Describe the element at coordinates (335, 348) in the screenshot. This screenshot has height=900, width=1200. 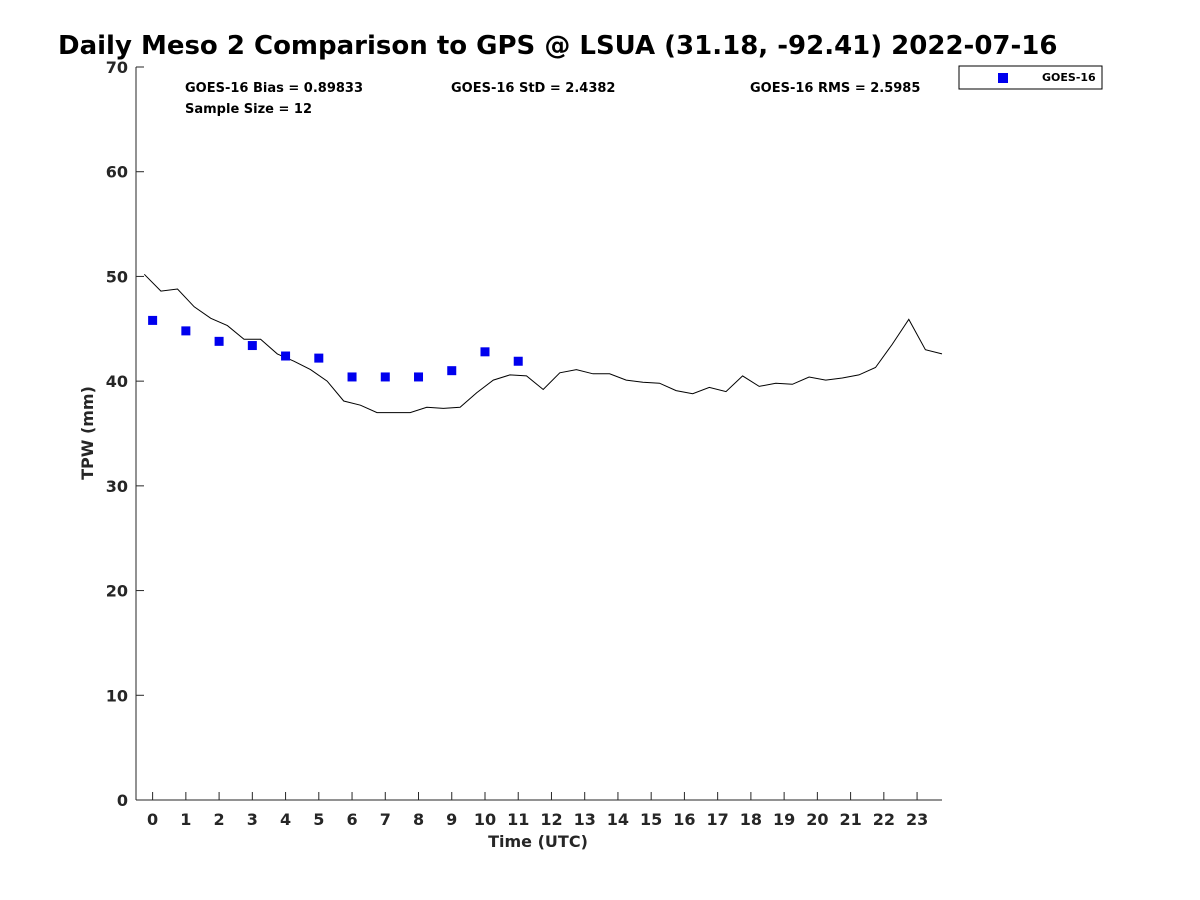
I see `goes16-series` at that location.